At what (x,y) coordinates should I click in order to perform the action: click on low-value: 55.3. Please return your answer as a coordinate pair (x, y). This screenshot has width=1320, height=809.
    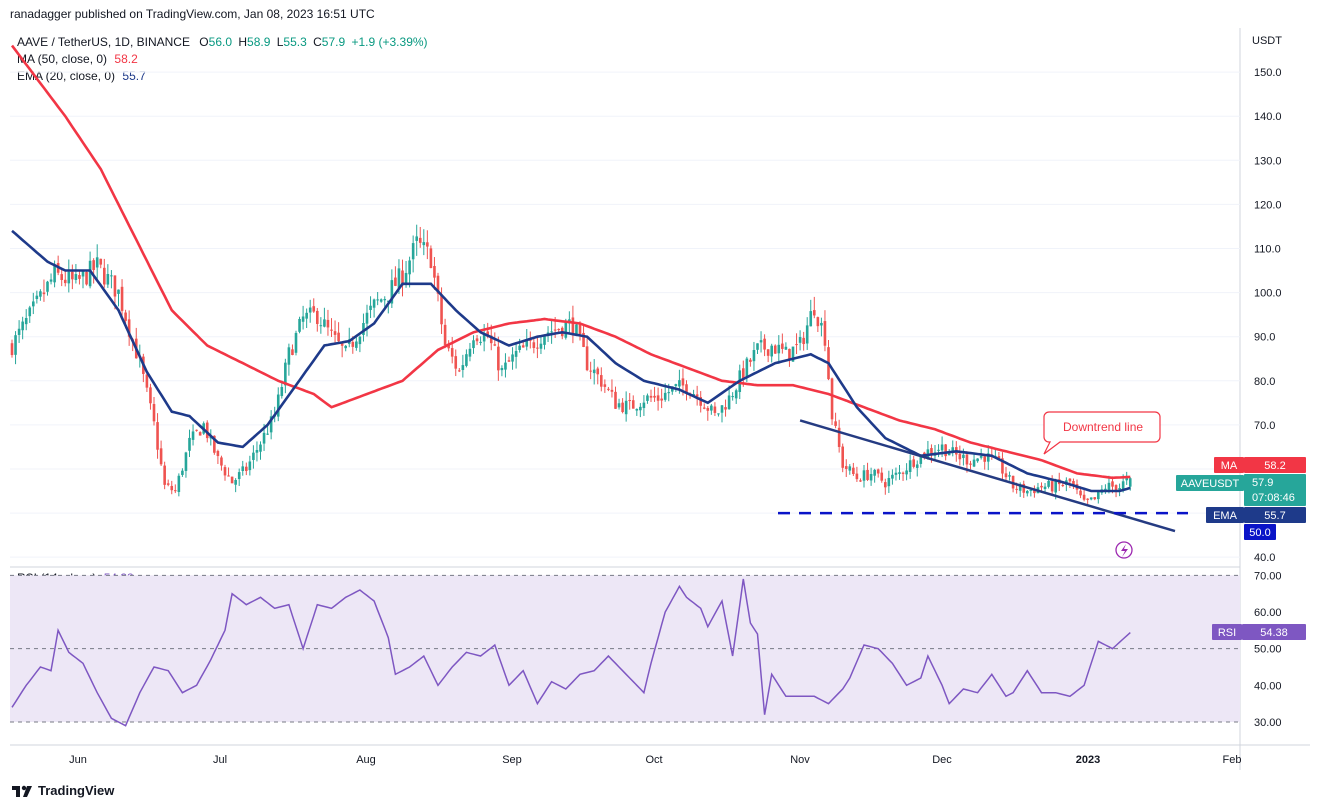
    Looking at the image, I should click on (295, 42).